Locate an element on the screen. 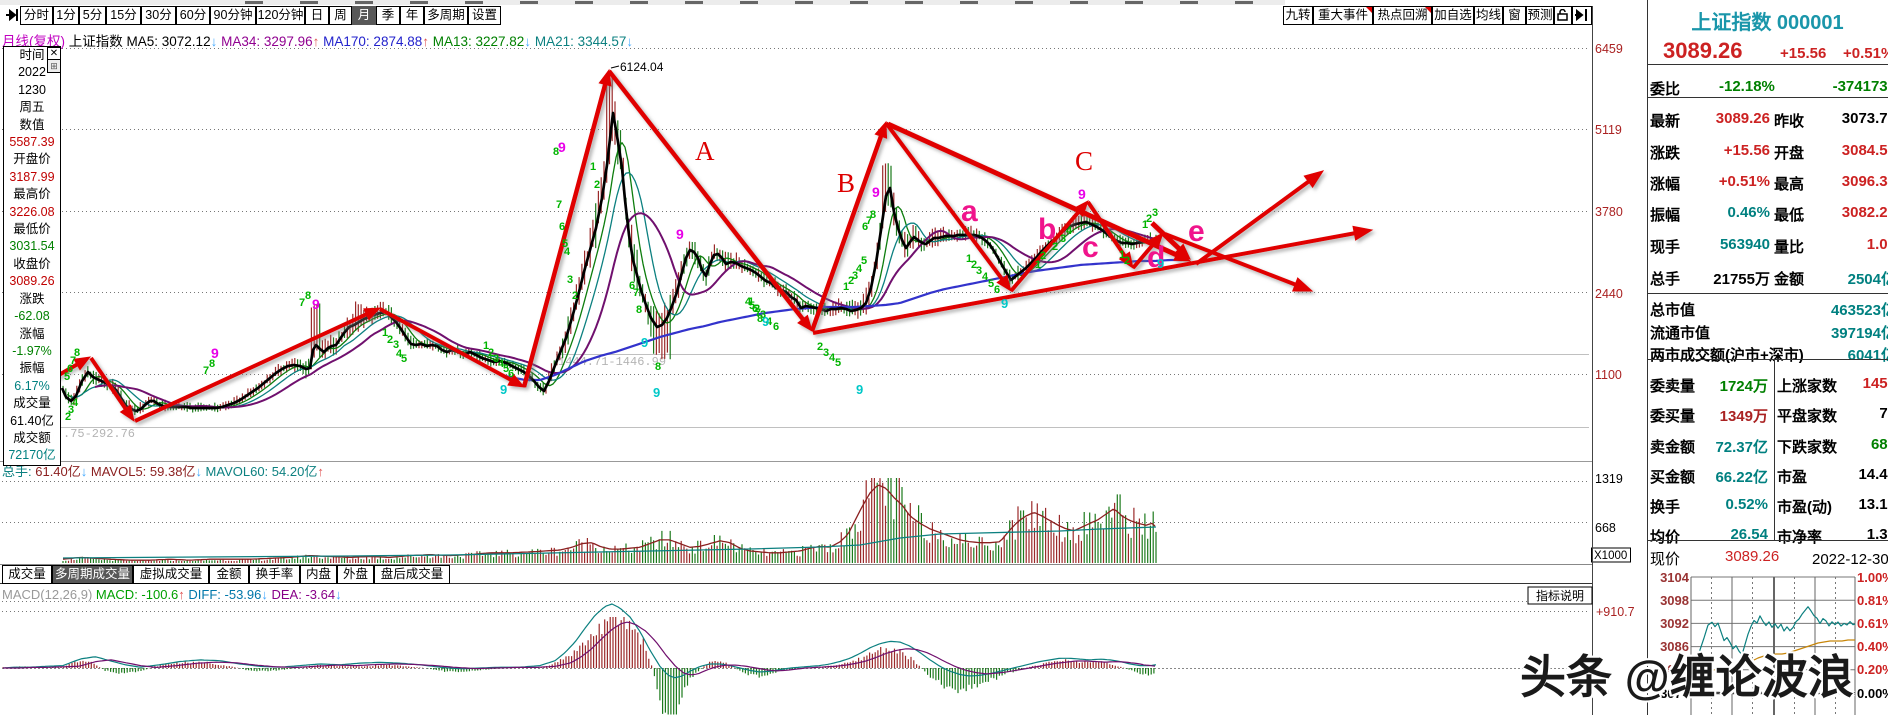  svg-text: +910.7 is located at coordinates (1615, 612).